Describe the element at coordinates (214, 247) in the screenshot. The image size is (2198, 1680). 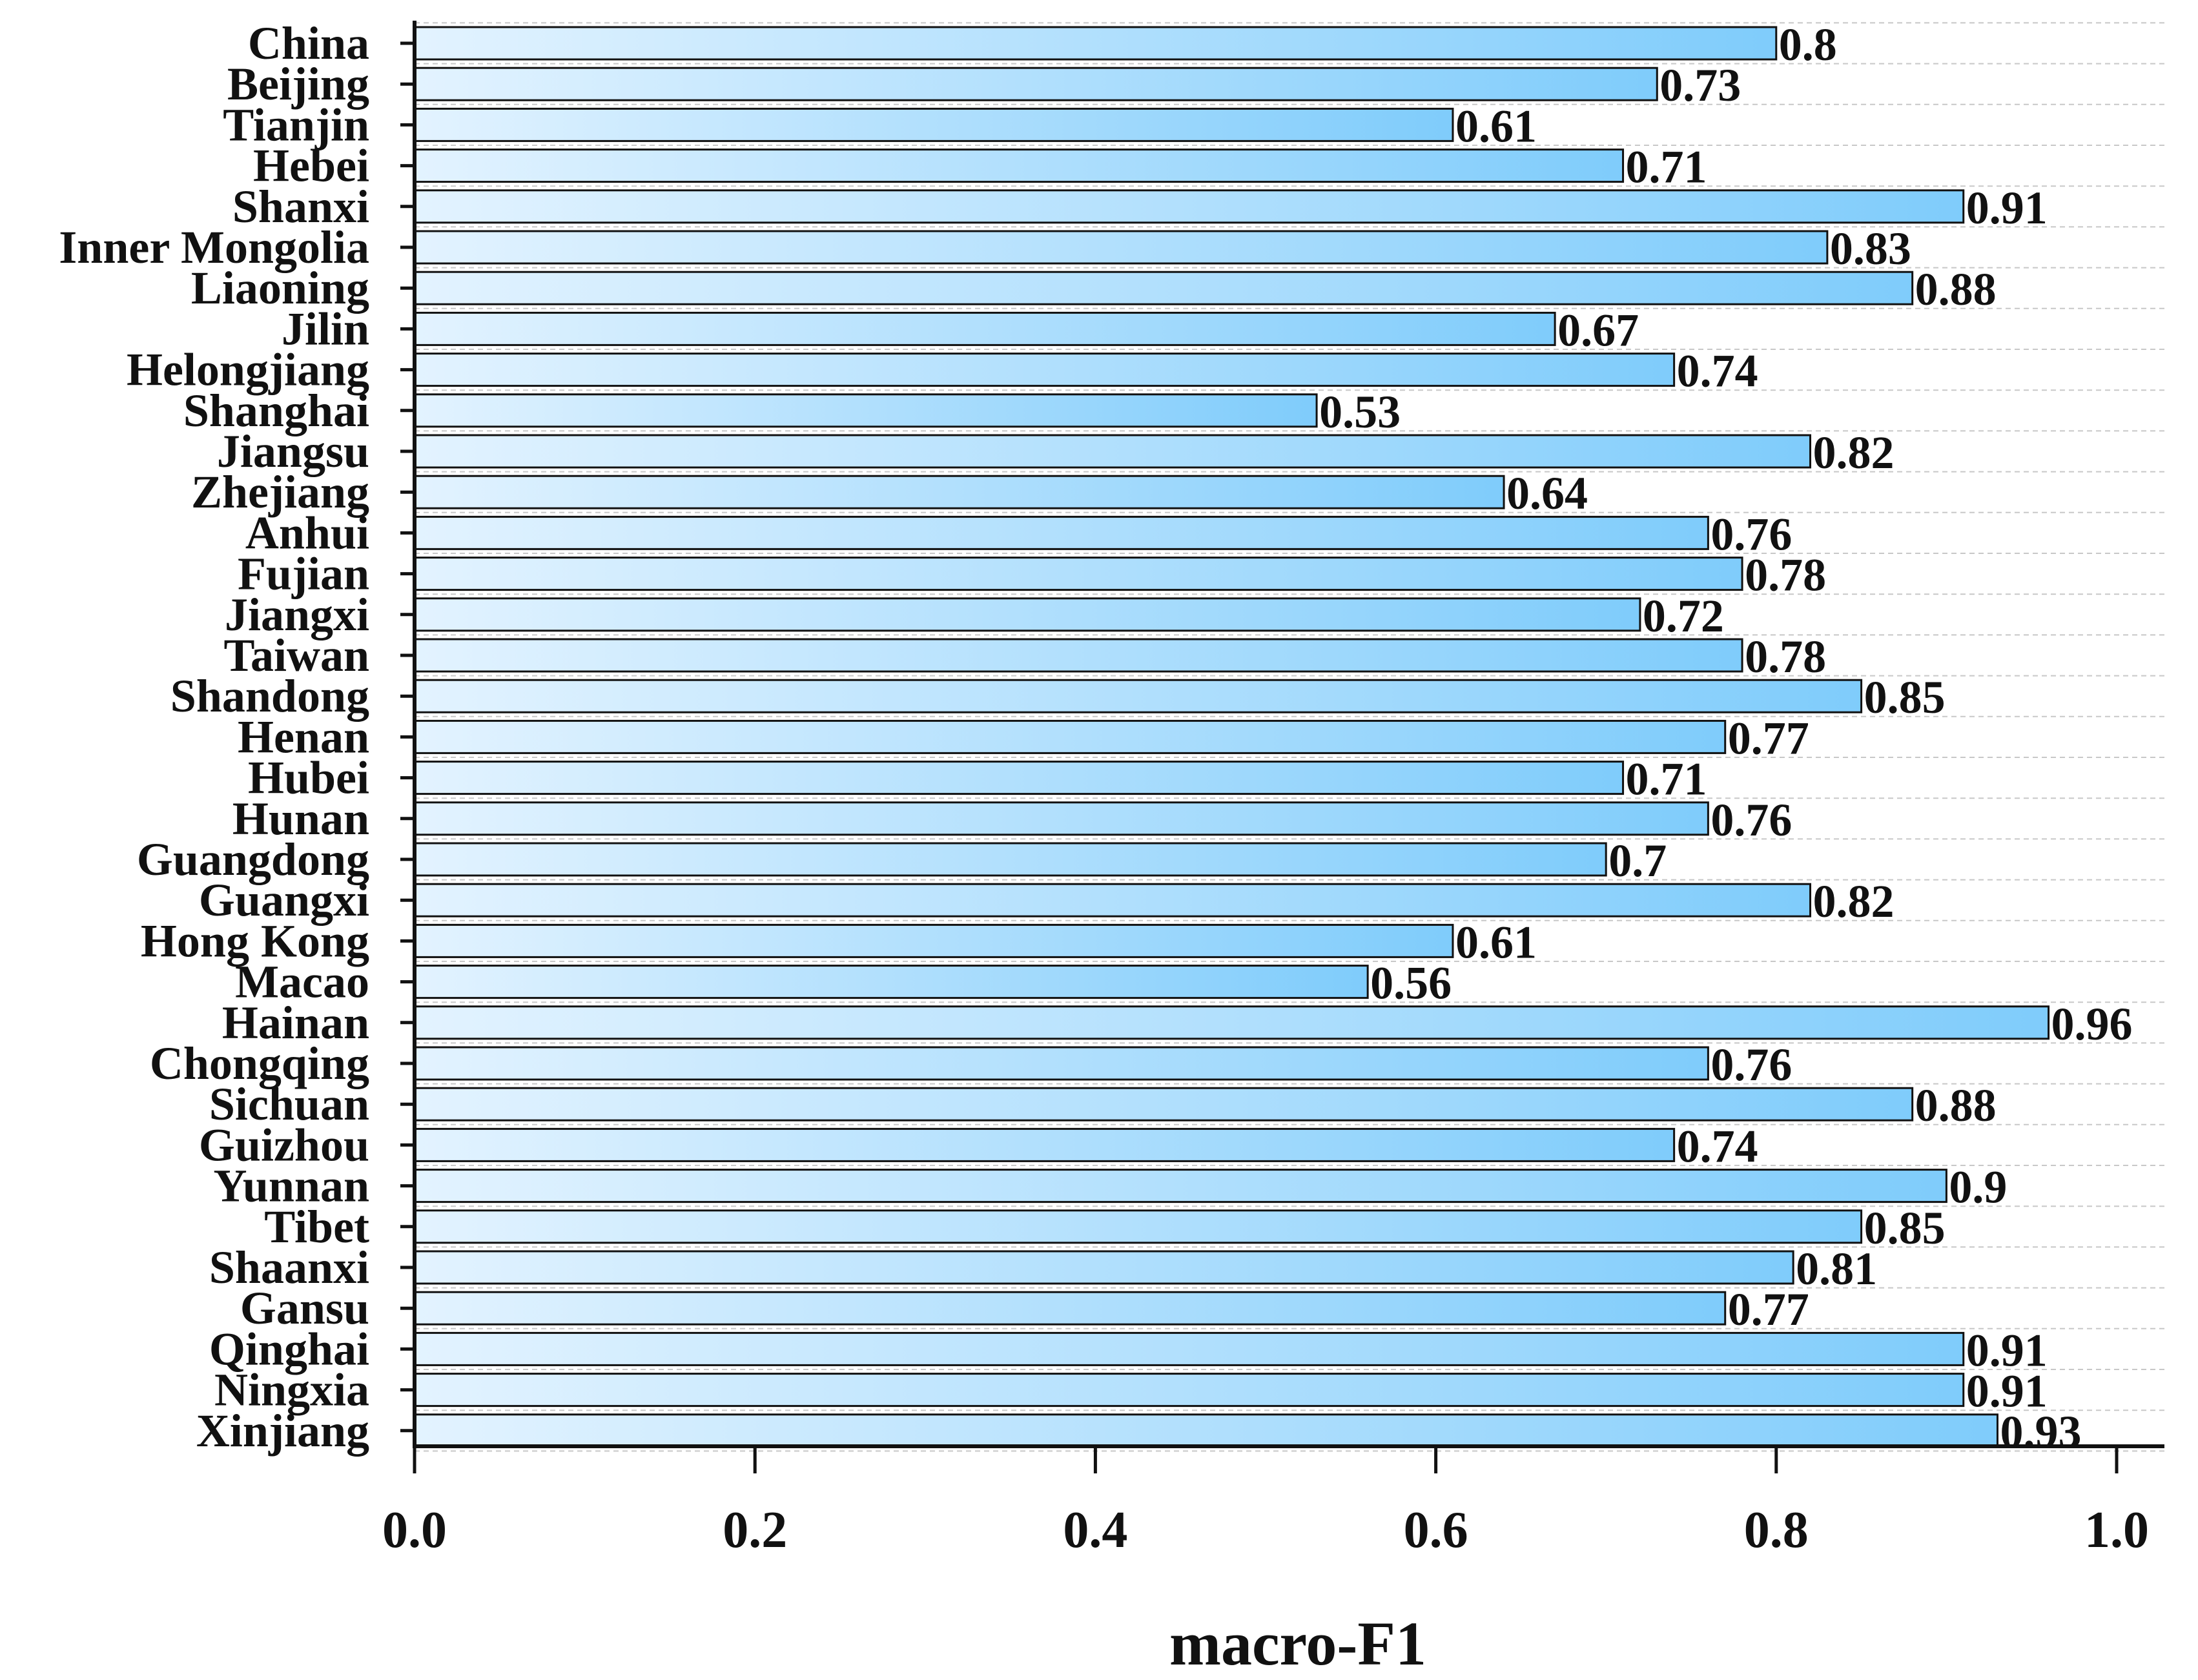
I see `category-label: Inner Mongolia` at that location.